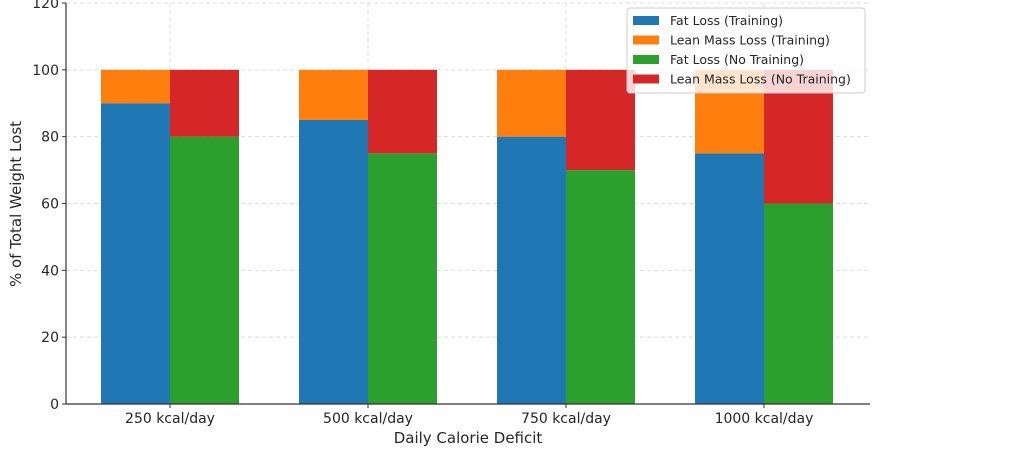  I want to click on x-tick-label: 750 kcal/day, so click(566, 419).